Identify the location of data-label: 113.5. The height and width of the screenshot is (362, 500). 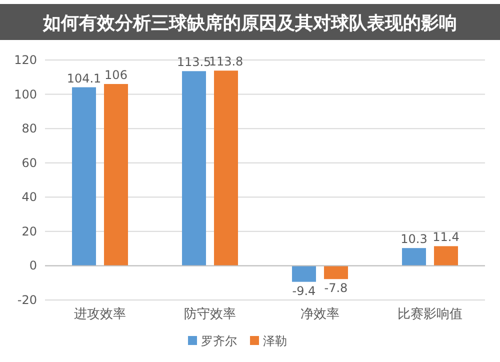
(194, 62).